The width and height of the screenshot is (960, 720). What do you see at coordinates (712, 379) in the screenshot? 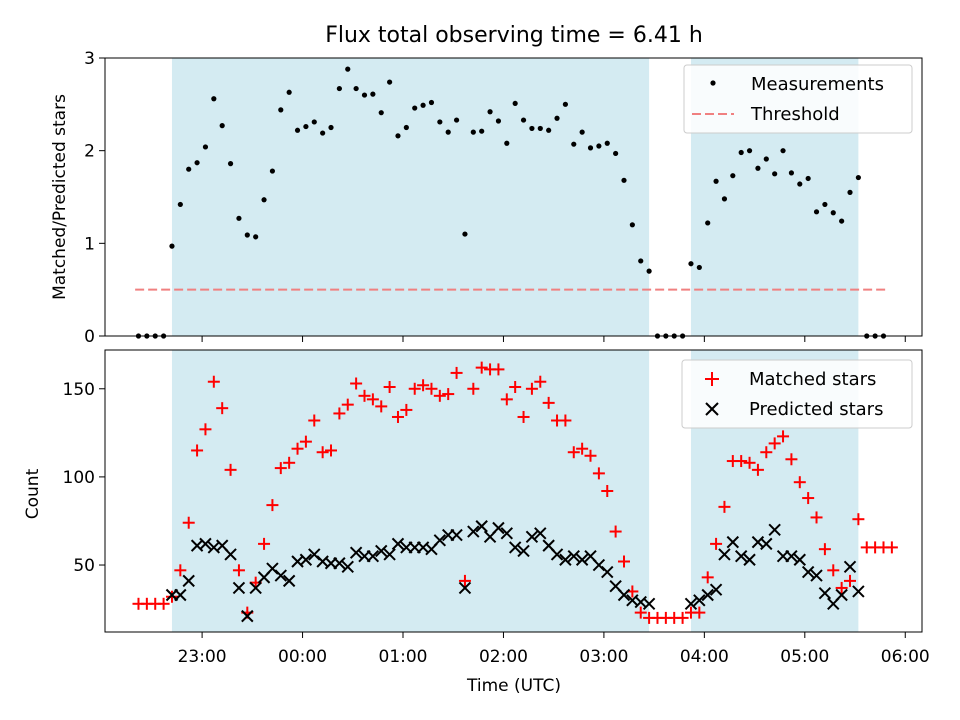
I see `legend-matched-marker` at bounding box center [712, 379].